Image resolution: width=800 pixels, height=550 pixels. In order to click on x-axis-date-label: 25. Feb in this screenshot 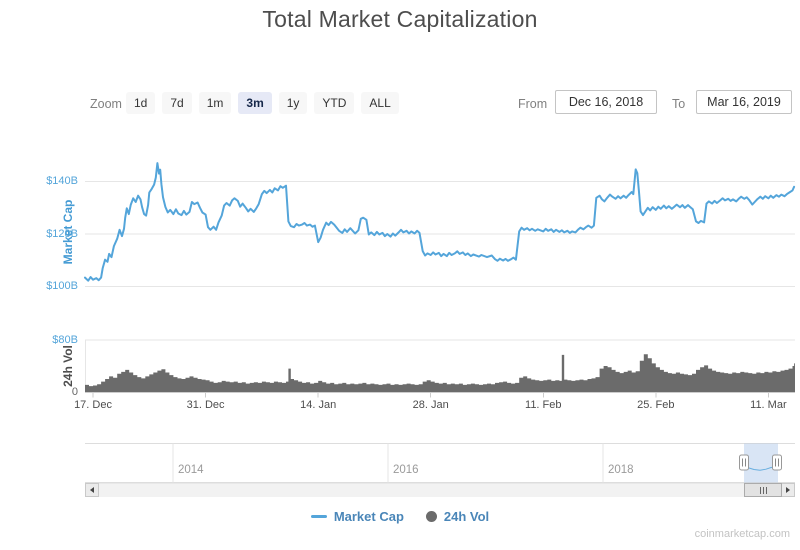, I will do `click(656, 405)`.